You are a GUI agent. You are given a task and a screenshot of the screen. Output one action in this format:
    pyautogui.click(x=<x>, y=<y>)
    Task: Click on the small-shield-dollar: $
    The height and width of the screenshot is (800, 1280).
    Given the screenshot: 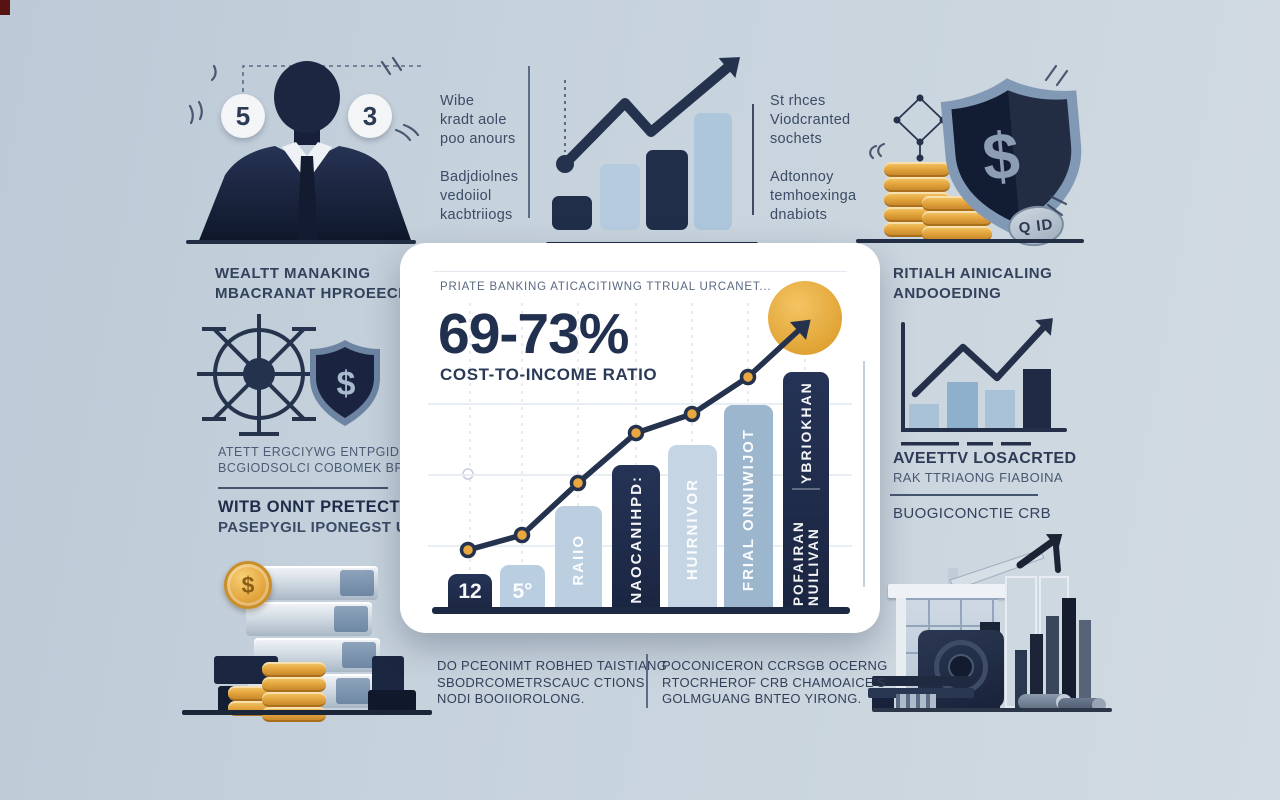 What is the action you would take?
    pyautogui.click(x=346, y=384)
    